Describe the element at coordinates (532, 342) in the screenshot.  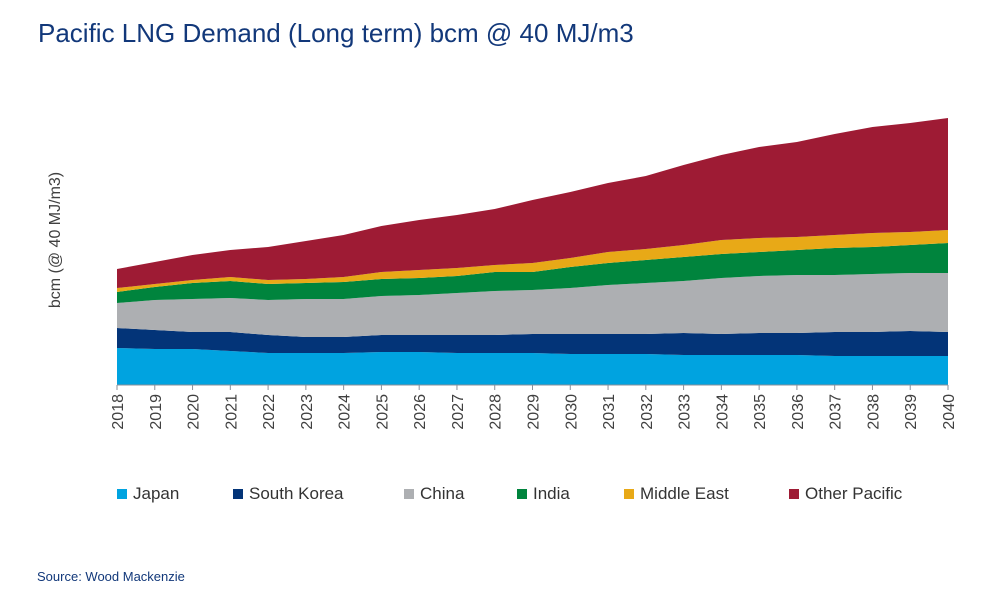
I see `area-south-korea` at that location.